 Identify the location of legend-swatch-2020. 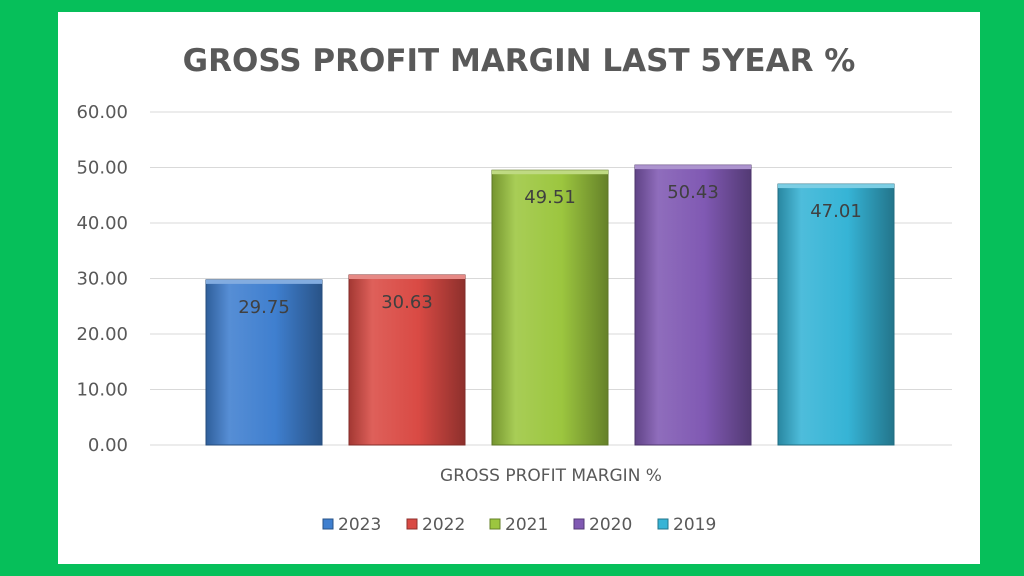
(579, 524).